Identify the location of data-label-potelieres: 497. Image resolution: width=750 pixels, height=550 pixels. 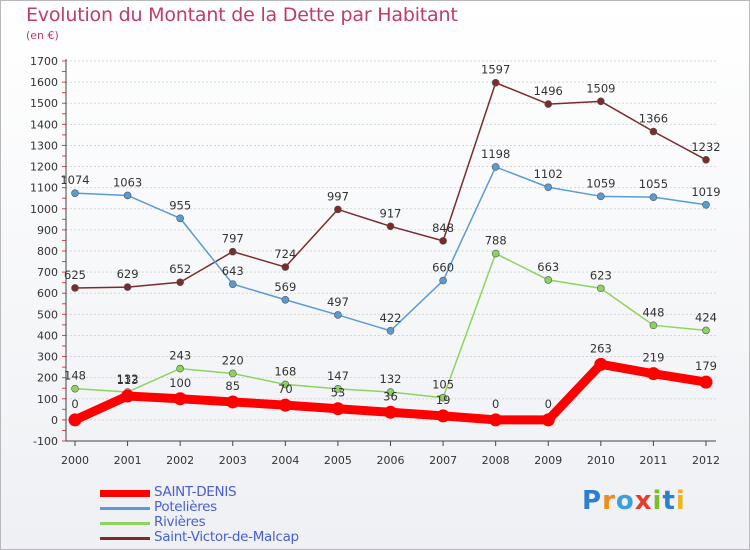
(338, 302).